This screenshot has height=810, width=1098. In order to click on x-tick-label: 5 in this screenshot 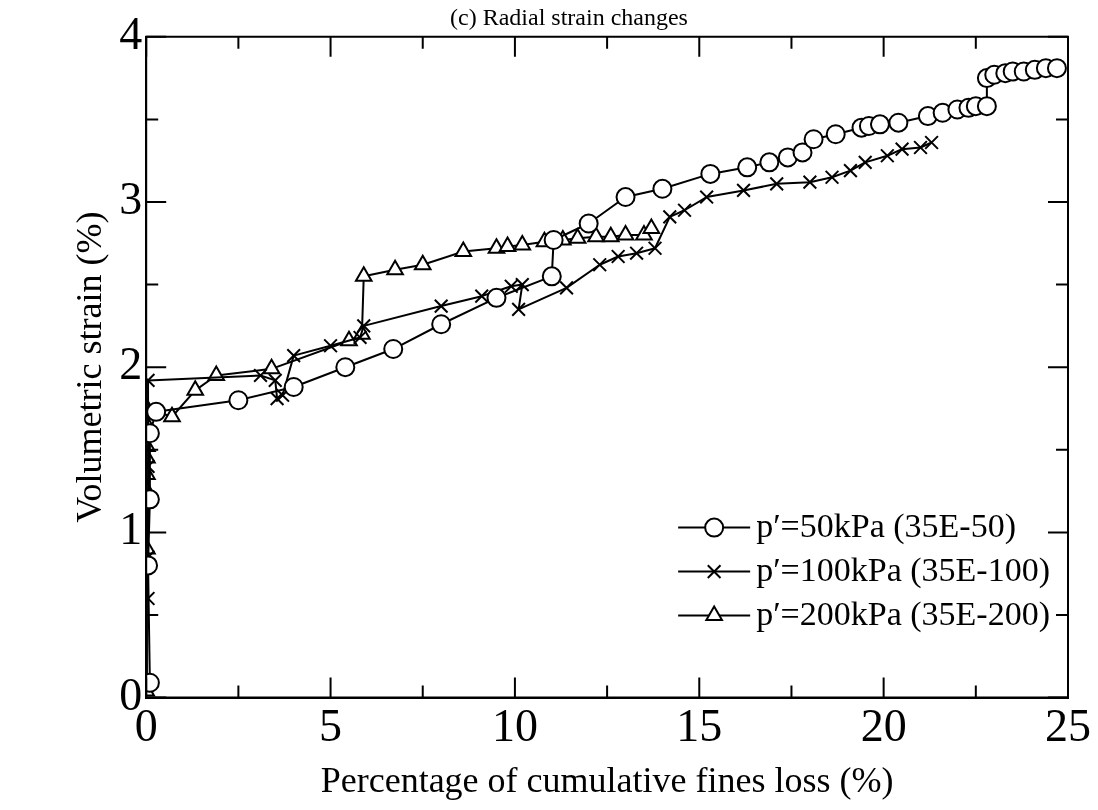, I will do `click(331, 726)`.